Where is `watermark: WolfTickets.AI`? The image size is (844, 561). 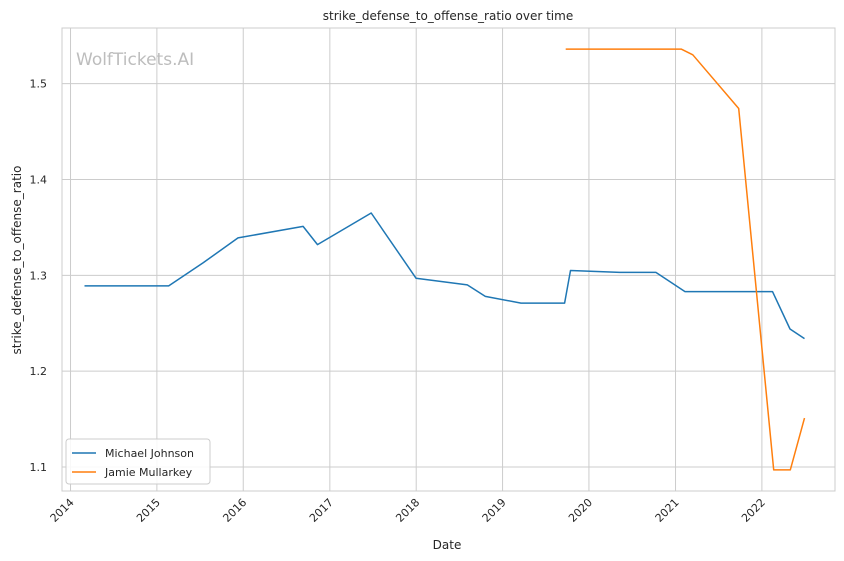
watermark: WolfTickets.AI is located at coordinates (135, 60).